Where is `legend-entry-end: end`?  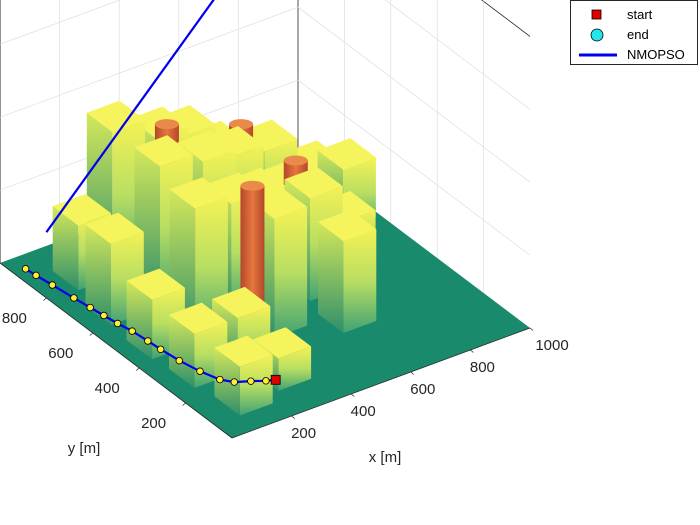 legend-entry-end: end is located at coordinates (634, 35).